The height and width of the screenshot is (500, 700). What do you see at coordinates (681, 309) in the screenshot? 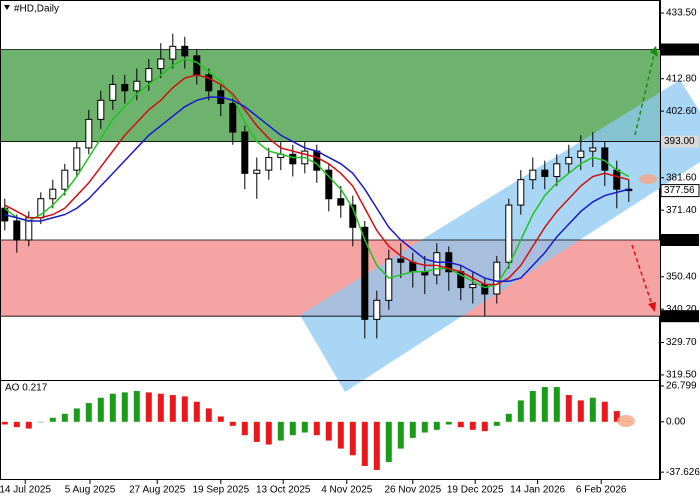
I see `y-tick-label: 340.20` at bounding box center [681, 309].